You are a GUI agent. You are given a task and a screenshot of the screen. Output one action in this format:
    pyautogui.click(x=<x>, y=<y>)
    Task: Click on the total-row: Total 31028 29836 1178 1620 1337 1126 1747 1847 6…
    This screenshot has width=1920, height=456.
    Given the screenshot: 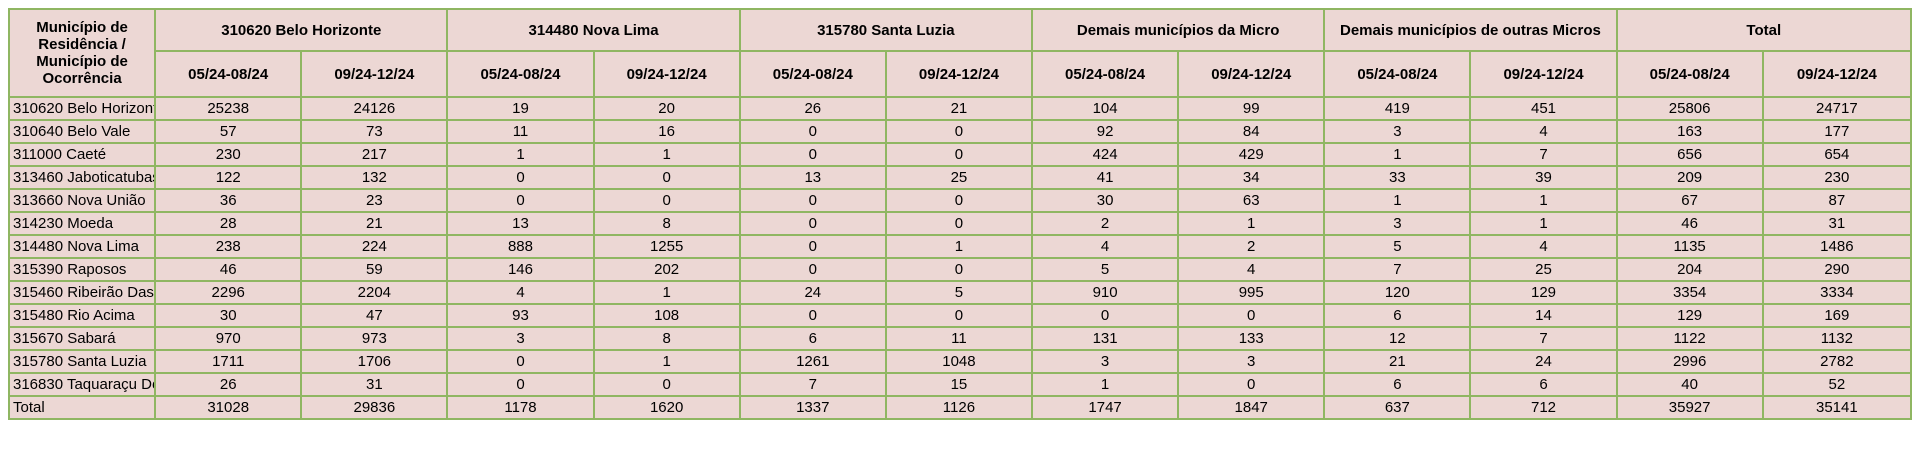 What is the action you would take?
    pyautogui.click(x=960, y=407)
    